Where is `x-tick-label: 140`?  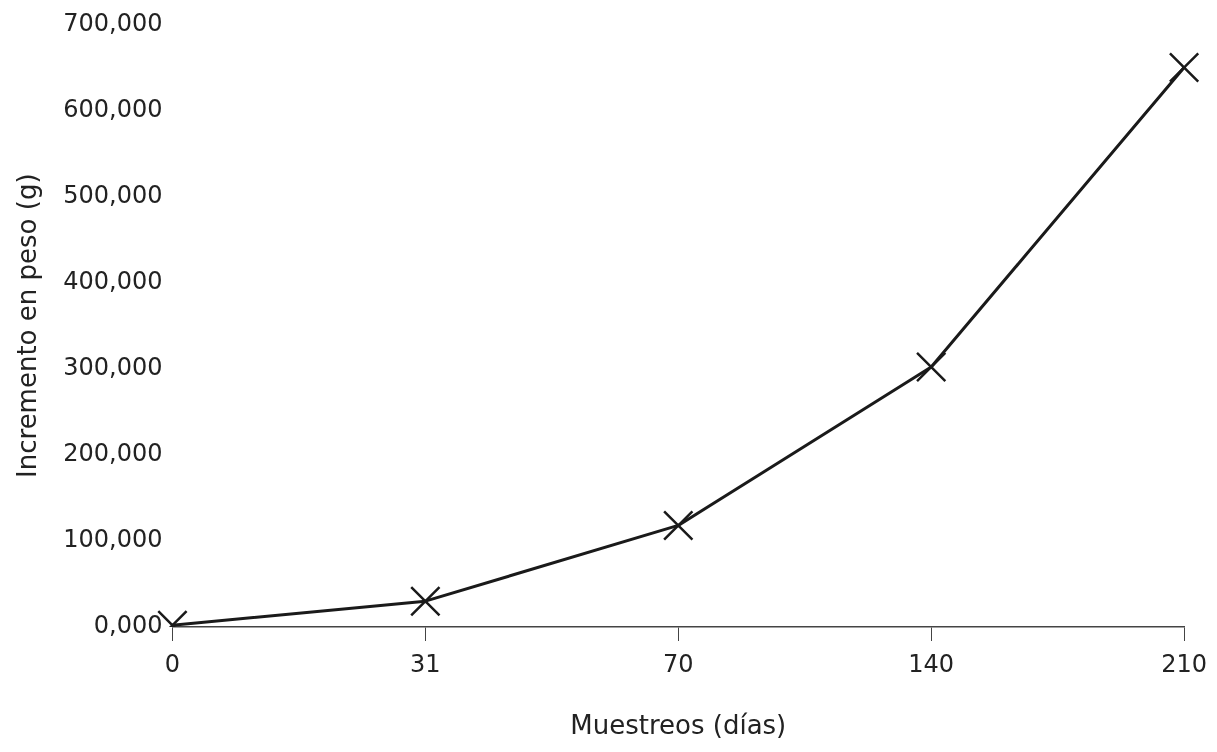
x-tick-label: 140 is located at coordinates (931, 663).